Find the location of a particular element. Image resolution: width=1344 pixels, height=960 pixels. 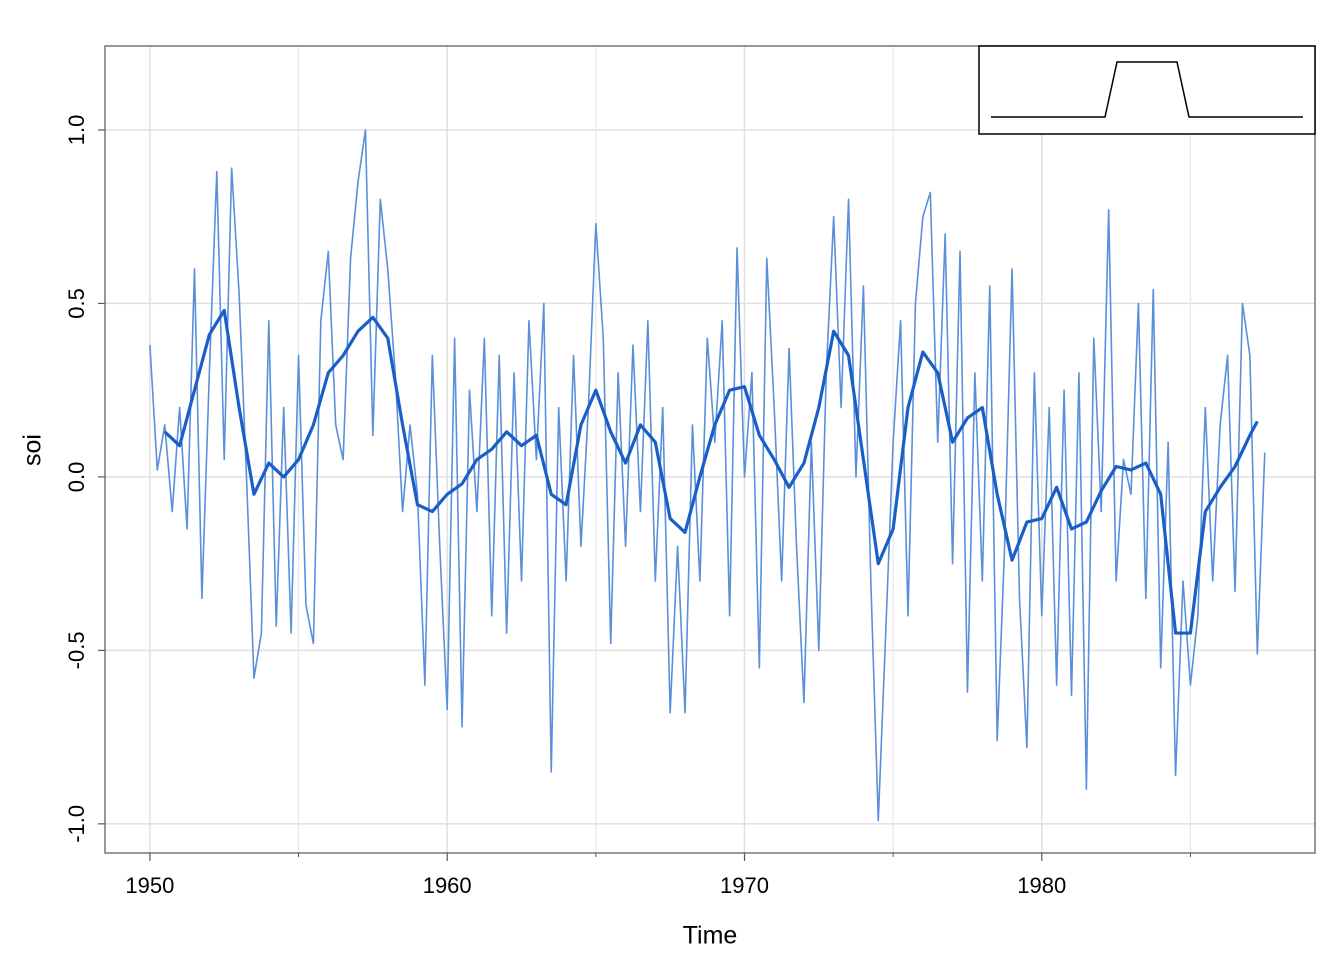

x-tick-label: 1970 is located at coordinates (744, 885).